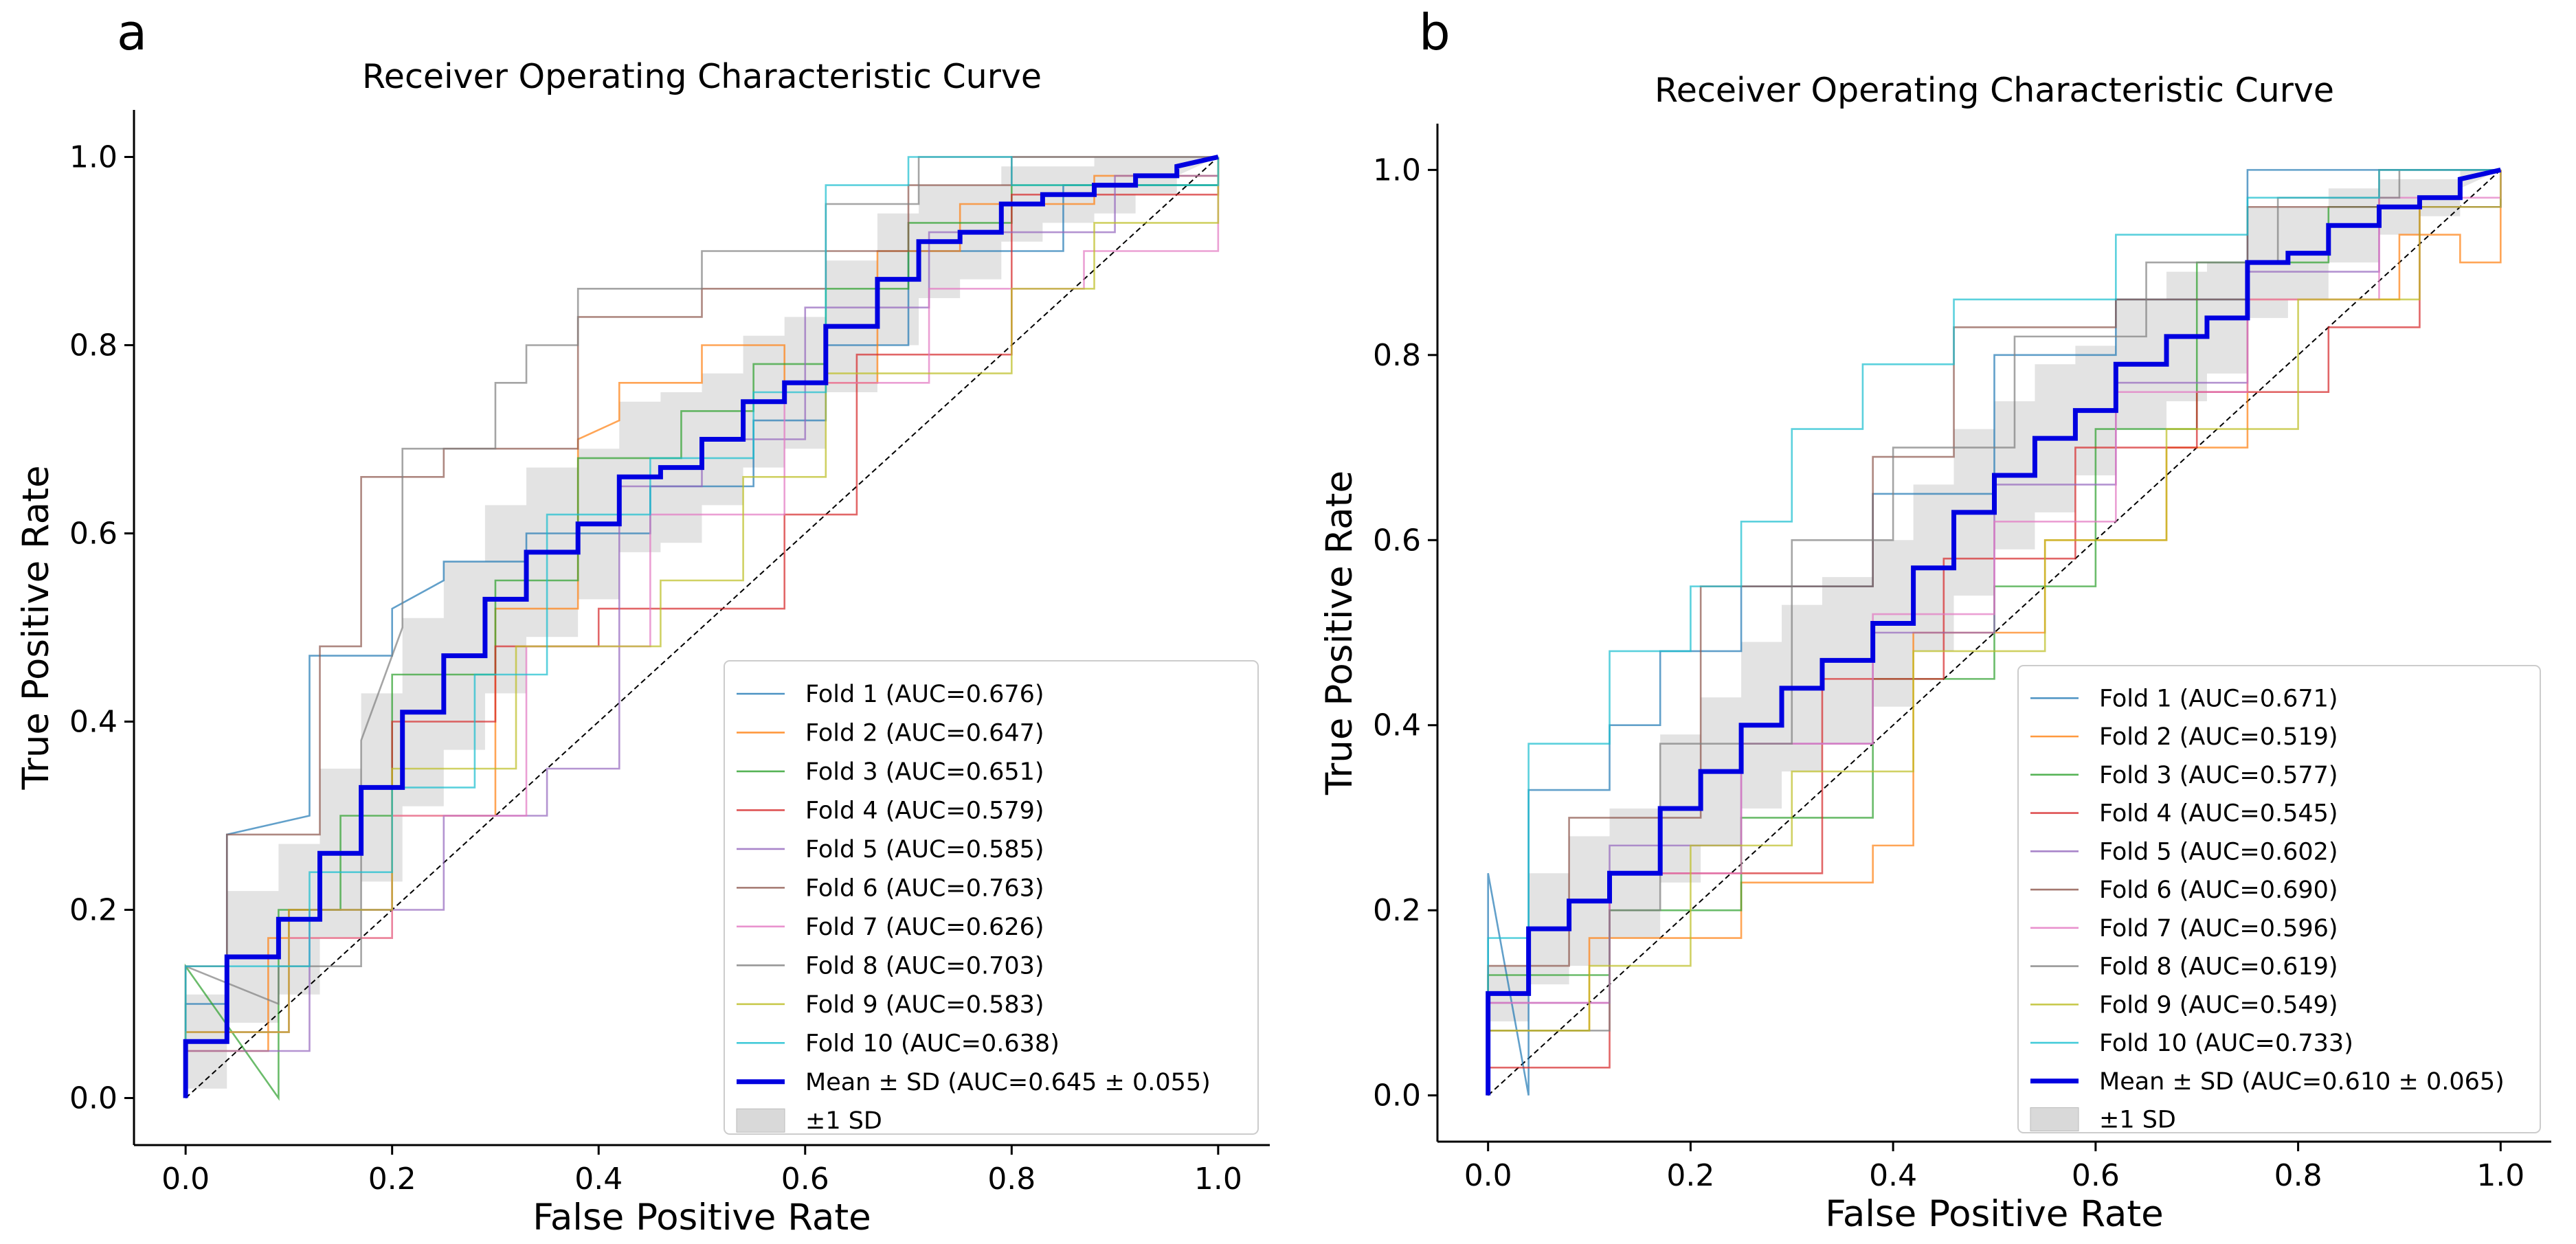  I want to click on legend-entry-label: Fold 6 (AUC=0.690), so click(2218, 890).